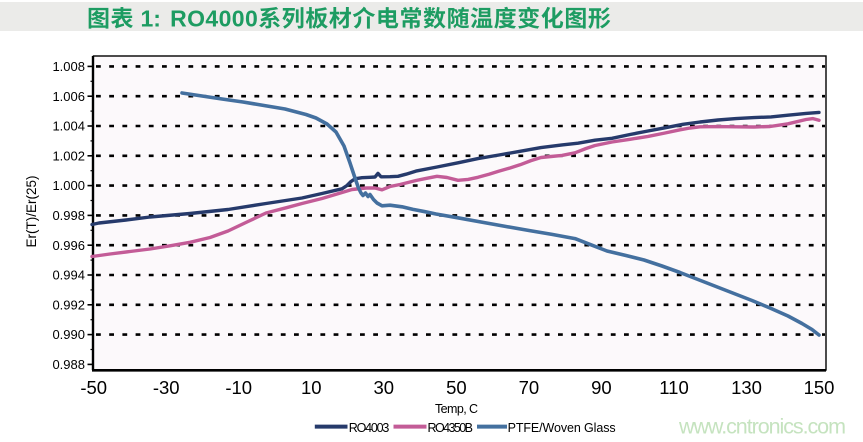 This screenshot has height=442, width=863. What do you see at coordinates (68, 334) in the screenshot?
I see `svg-text: 0.990` at bounding box center [68, 334].